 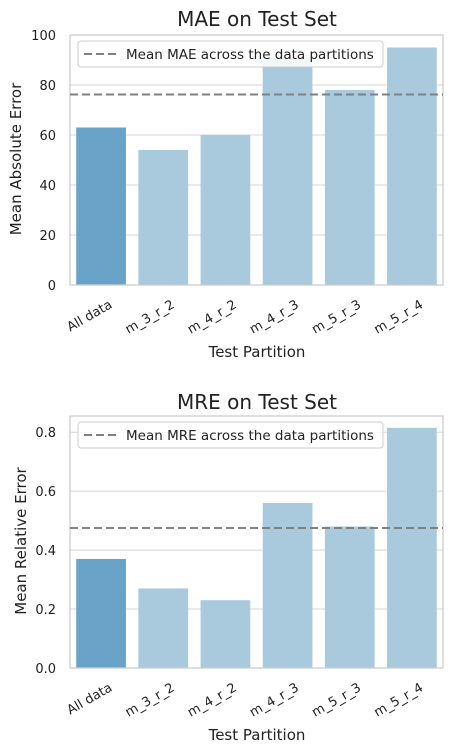 I want to click on legend-label: Mean MRE across the data partitions, so click(x=250, y=436).